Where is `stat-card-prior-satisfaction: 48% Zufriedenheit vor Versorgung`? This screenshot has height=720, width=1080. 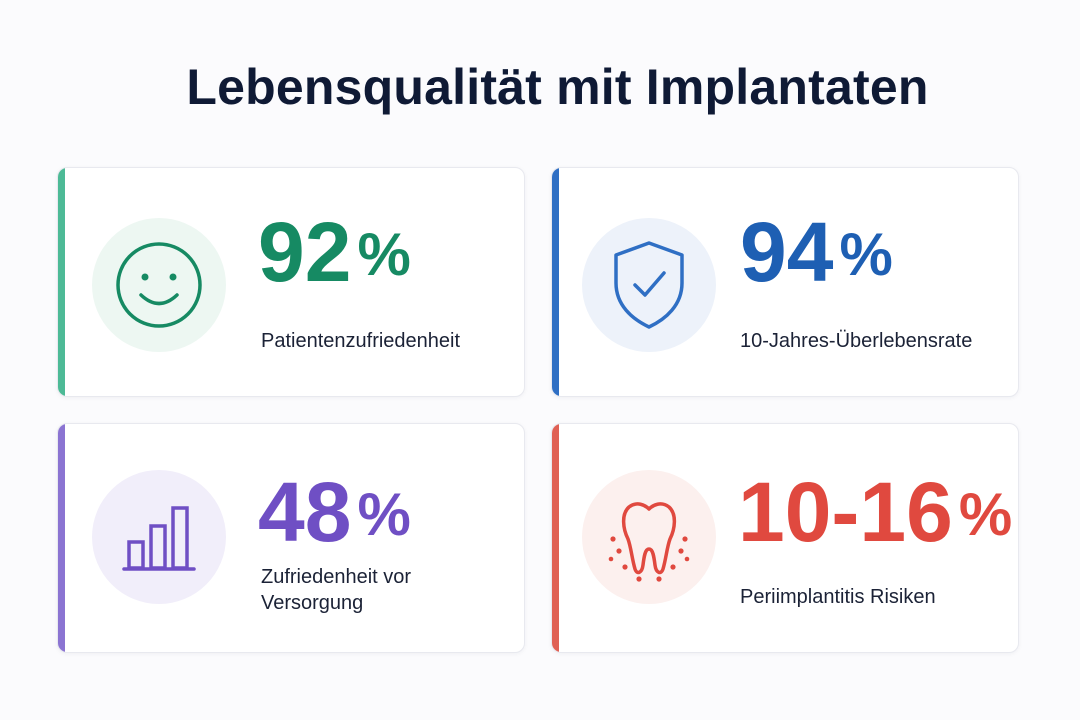
stat-card-prior-satisfaction: 48% Zufriedenheit vor Versorgung is located at coordinates (291, 538).